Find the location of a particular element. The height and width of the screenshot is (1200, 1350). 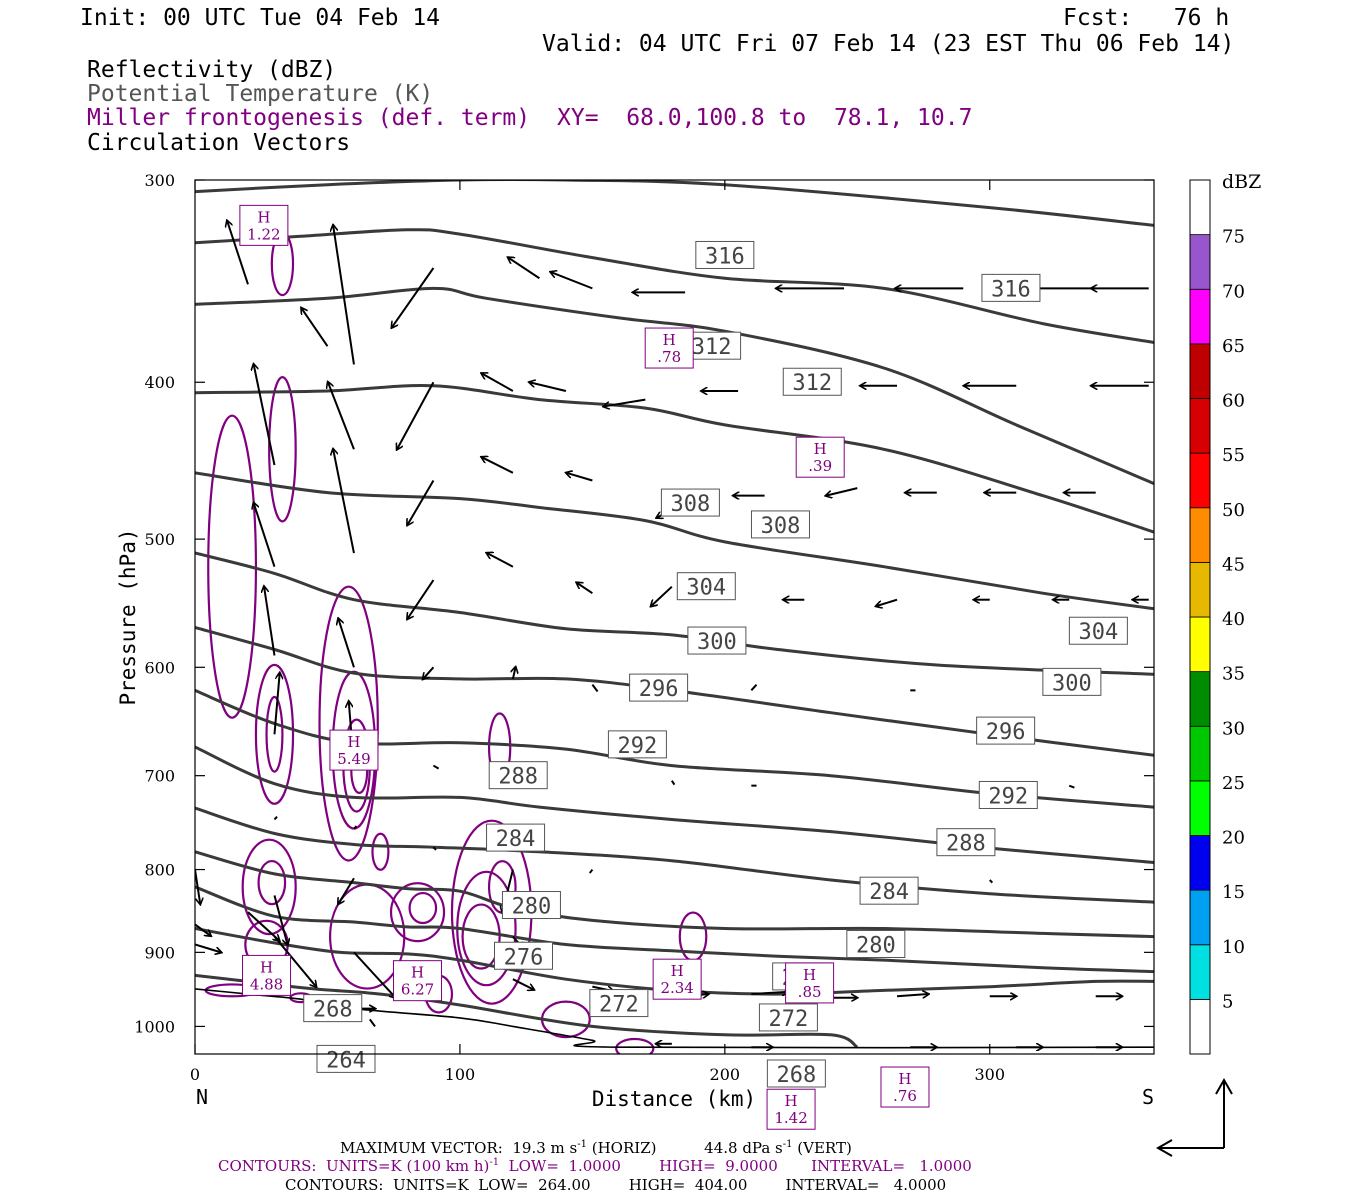

theta-label: 308 is located at coordinates (781, 526).